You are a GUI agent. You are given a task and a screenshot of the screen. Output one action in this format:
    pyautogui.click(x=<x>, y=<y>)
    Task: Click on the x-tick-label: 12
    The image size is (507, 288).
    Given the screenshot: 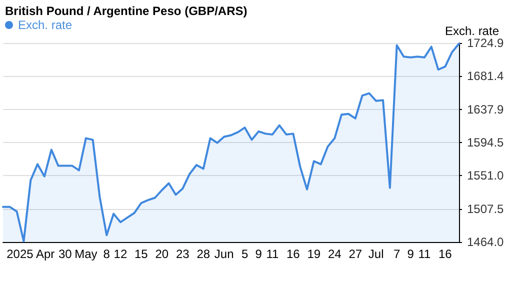 What is the action you would take?
    pyautogui.click(x=121, y=254)
    